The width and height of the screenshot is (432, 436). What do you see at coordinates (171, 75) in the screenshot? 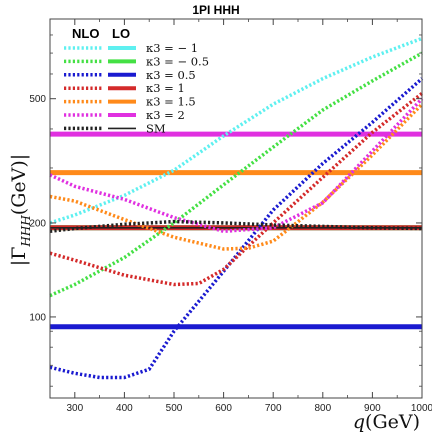
I see `legend-label-2: κ3 = 0.5` at bounding box center [171, 75].